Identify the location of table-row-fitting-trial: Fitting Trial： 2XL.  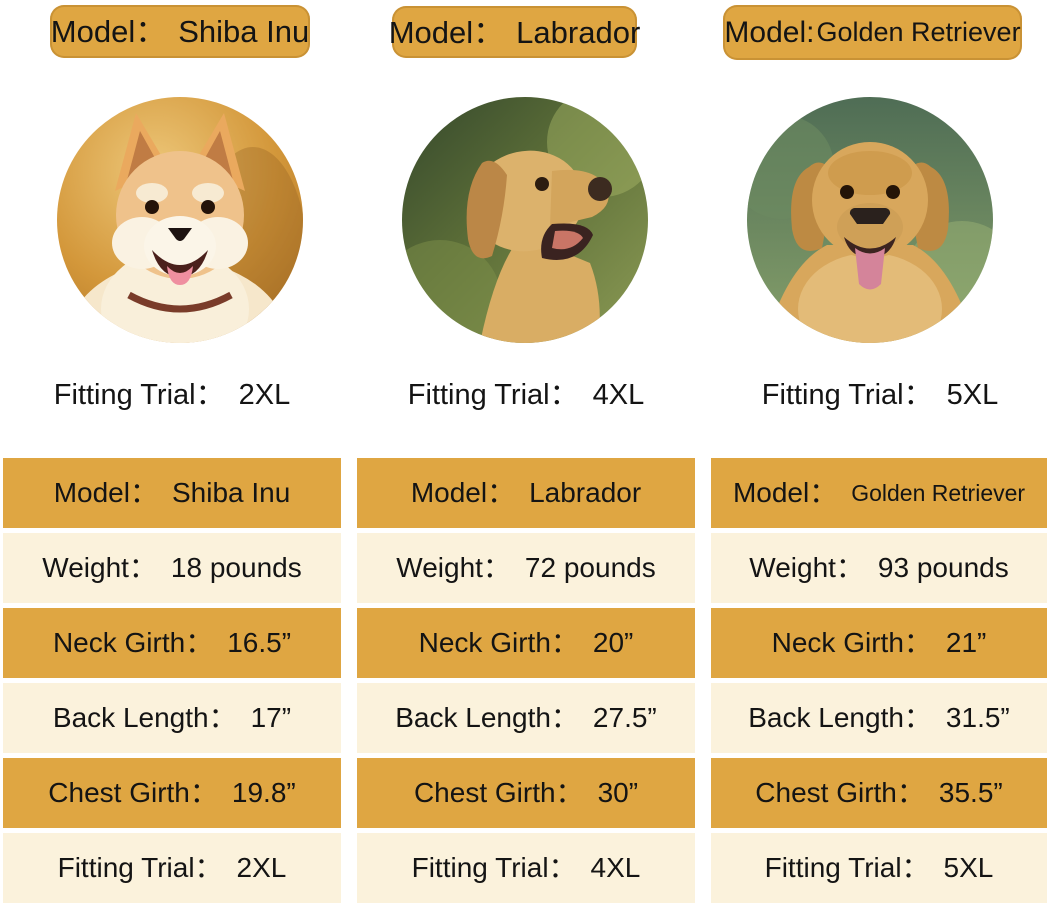
(172, 868).